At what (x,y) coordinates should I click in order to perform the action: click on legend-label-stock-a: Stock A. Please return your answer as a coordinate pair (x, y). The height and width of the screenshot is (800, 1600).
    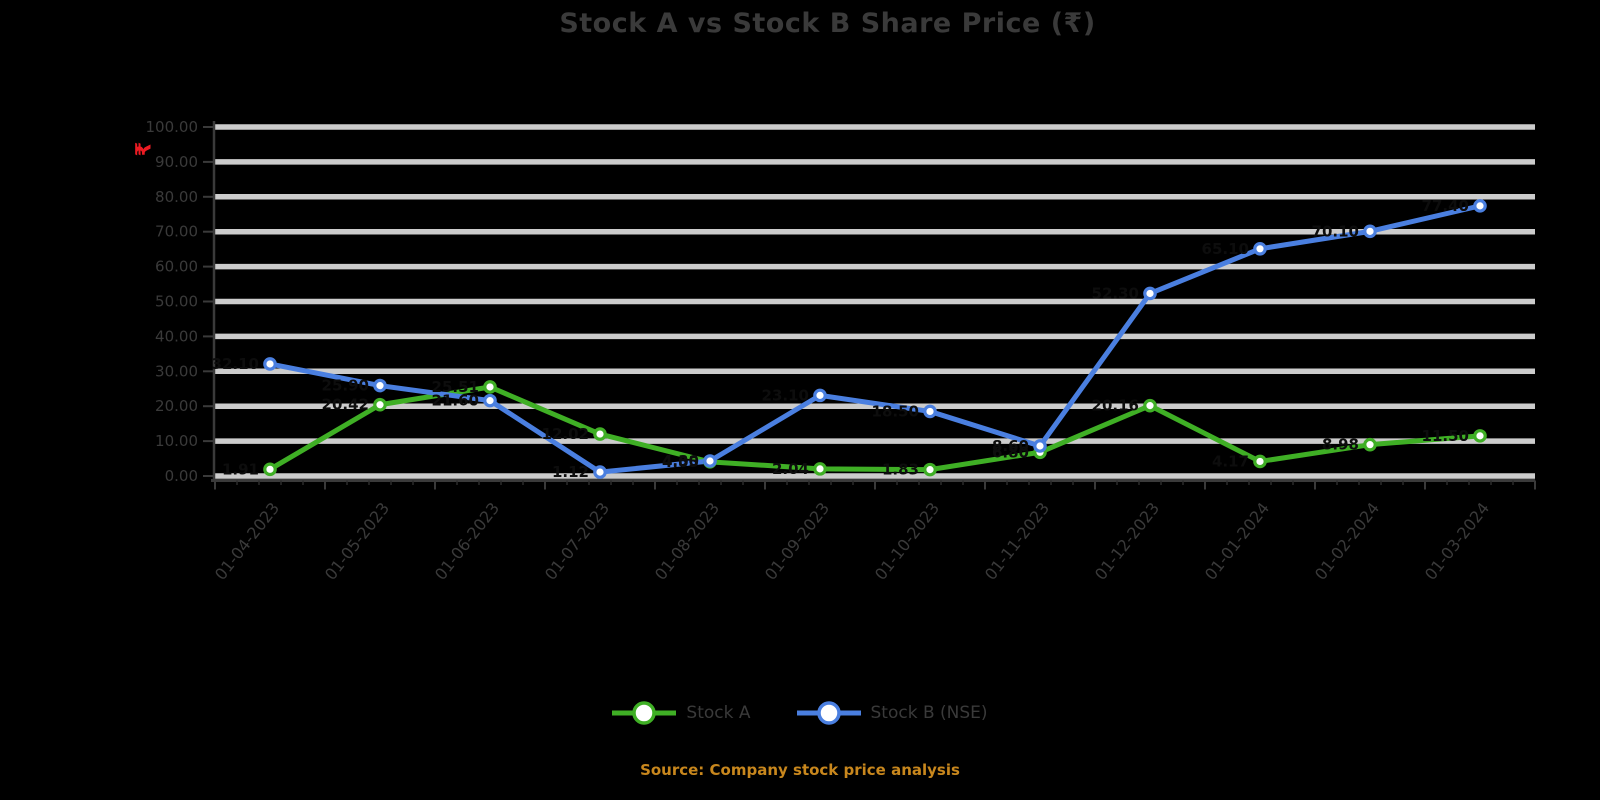
    Looking at the image, I should click on (718, 713).